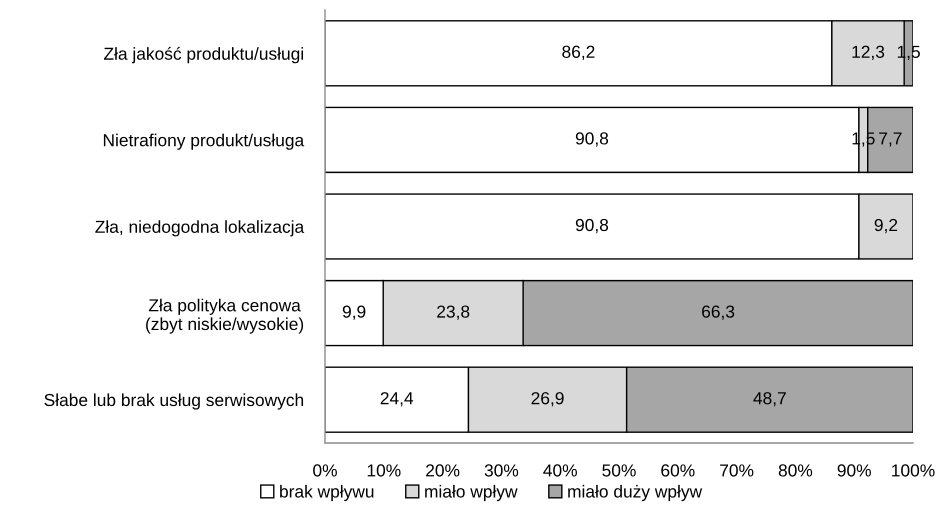 This screenshot has width=944, height=517. Describe the element at coordinates (325, 470) in the screenshot. I see `x-tick-label: 0%` at that location.